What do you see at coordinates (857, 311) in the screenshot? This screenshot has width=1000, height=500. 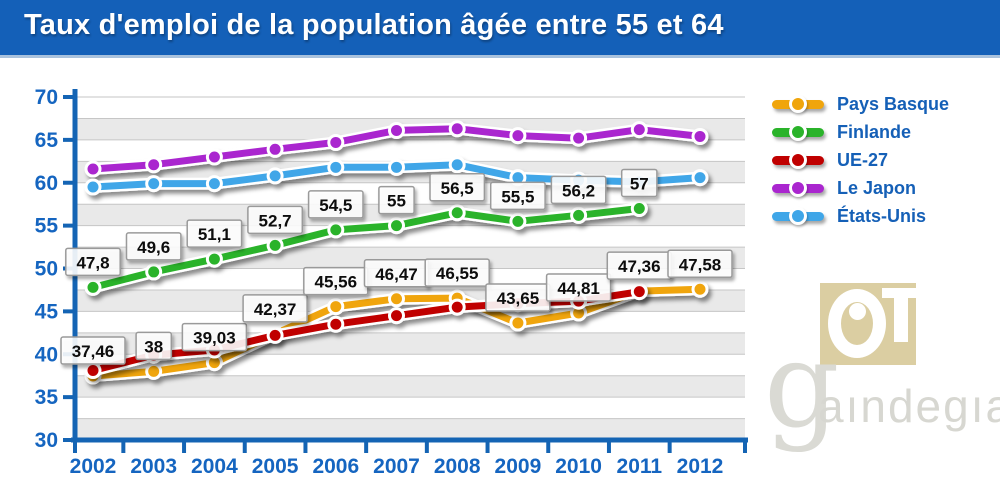 I see `logo-dot-shape` at bounding box center [857, 311].